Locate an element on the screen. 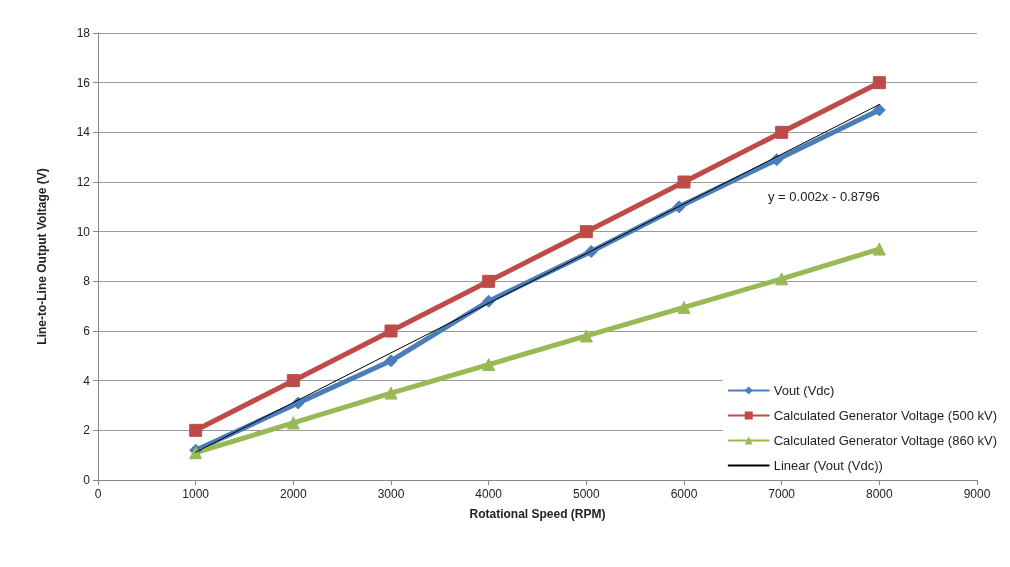  x-tick-label: 1000 is located at coordinates (196, 494).